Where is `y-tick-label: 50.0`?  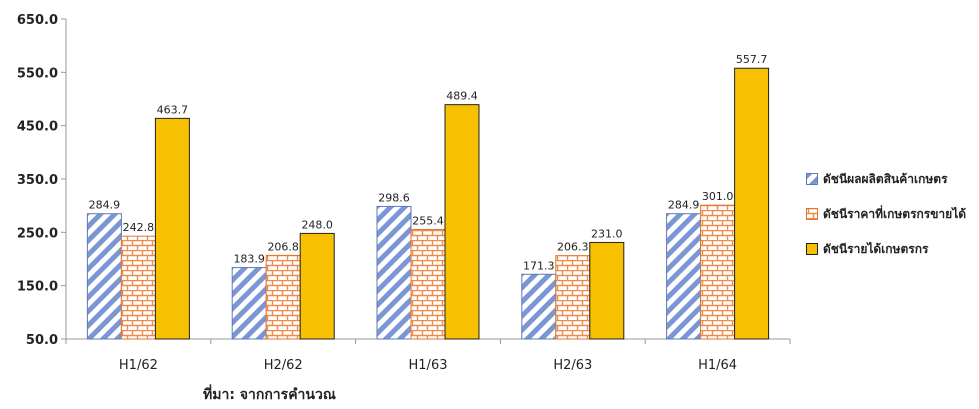
y-tick-label: 50.0 is located at coordinates (42, 340).